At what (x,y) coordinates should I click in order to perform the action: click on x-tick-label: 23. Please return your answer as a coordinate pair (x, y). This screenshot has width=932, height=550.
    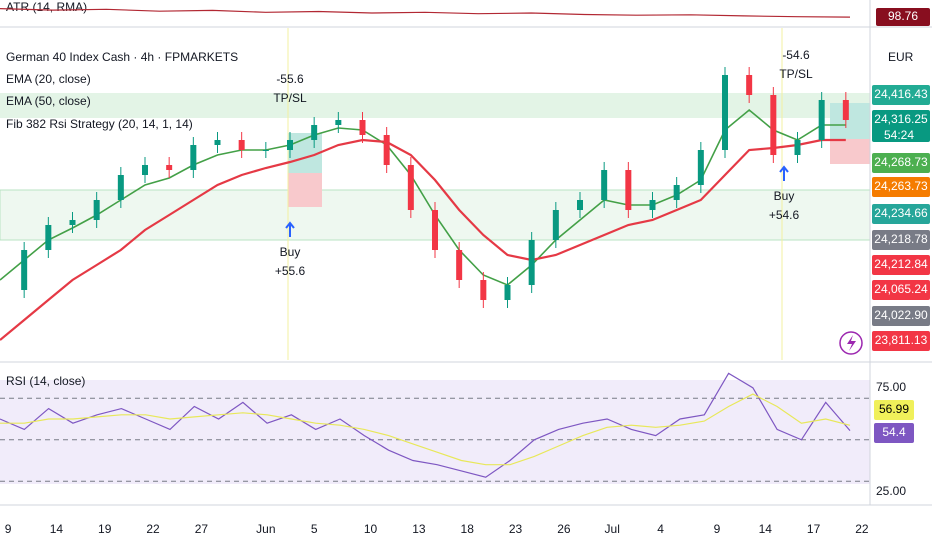
    Looking at the image, I should click on (516, 529).